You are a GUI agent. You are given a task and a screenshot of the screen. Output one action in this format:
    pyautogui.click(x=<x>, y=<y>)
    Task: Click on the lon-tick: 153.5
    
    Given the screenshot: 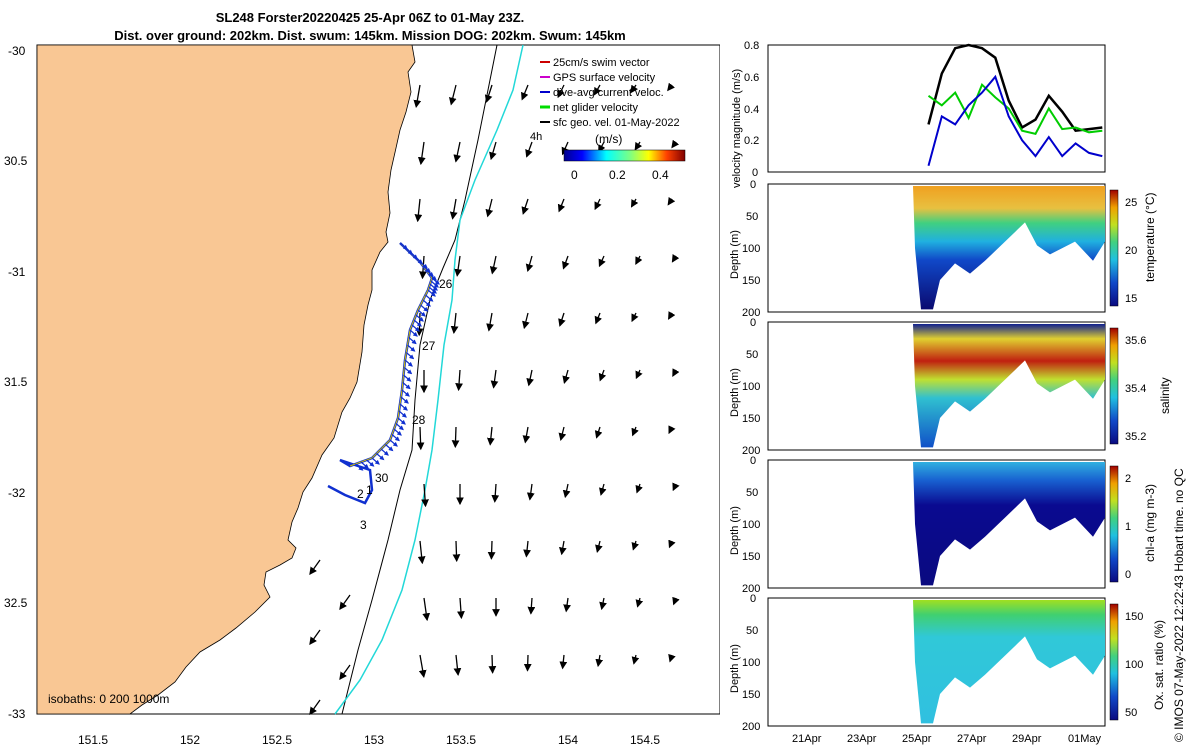 What is the action you would take?
    pyautogui.click(x=461, y=740)
    